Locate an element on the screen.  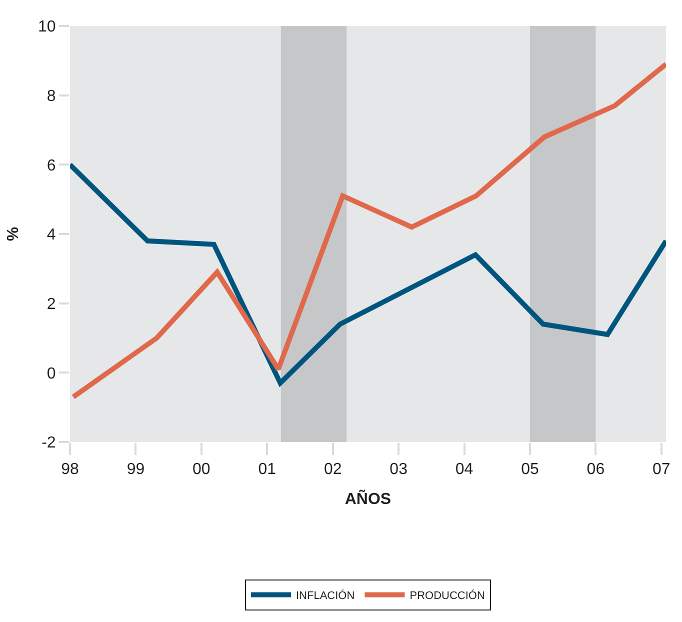
legend-label: PRODUCCIÓN is located at coordinates (447, 595).